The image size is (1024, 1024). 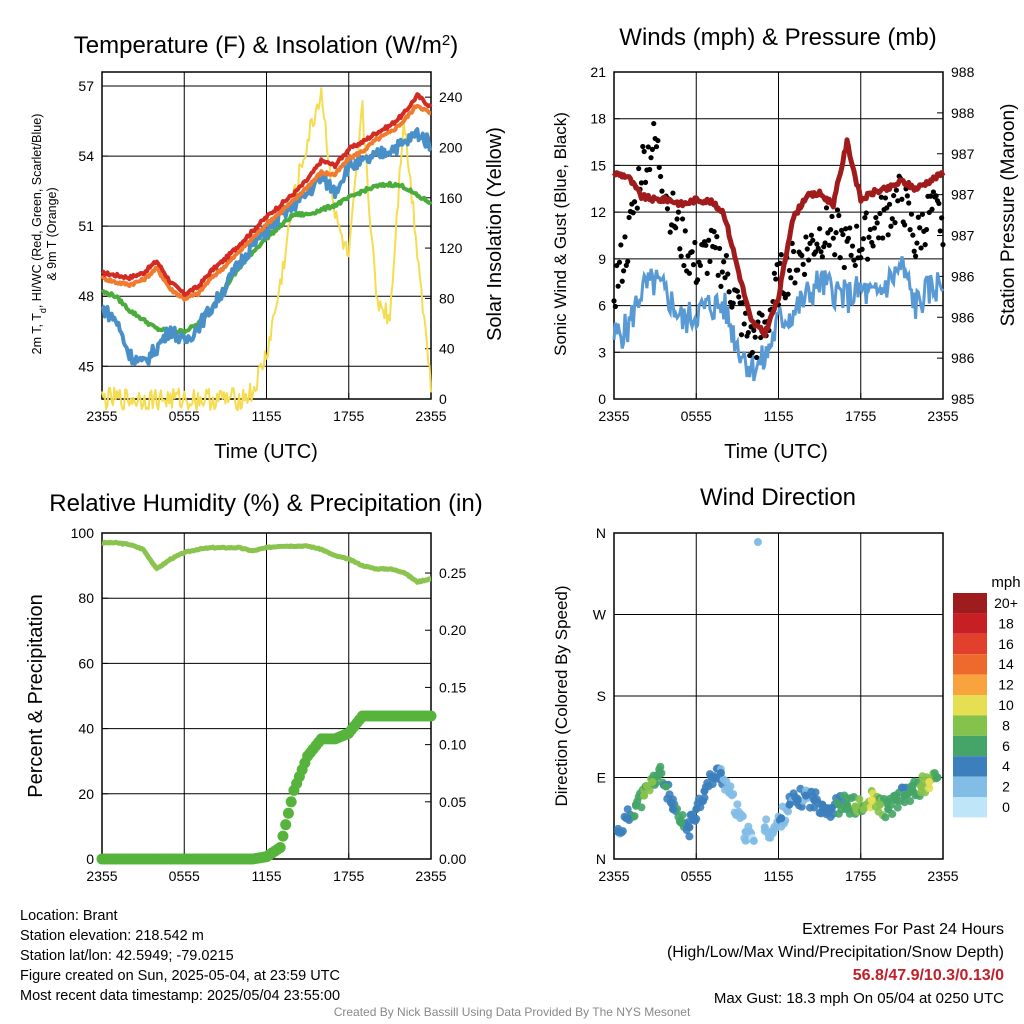 What do you see at coordinates (266, 876) in the screenshot?
I see `rh-xtick-label: 1155` at bounding box center [266, 876].